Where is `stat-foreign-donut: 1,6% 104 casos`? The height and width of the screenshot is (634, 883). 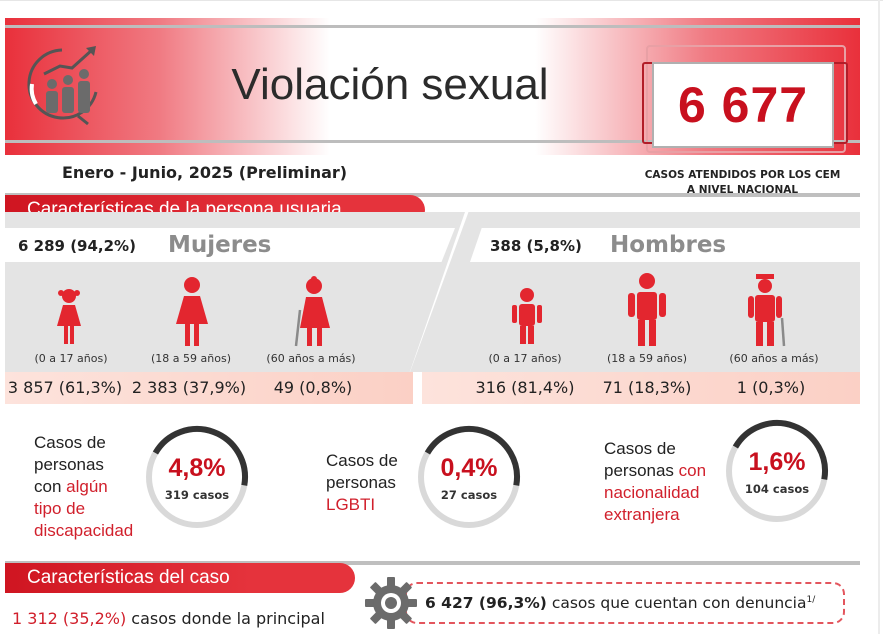 stat-foreign-donut: 1,6% 104 casos is located at coordinates (777, 471).